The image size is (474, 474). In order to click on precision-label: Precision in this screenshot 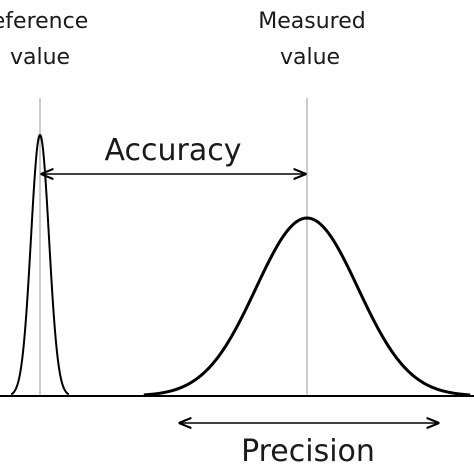, I will do `click(308, 451)`.